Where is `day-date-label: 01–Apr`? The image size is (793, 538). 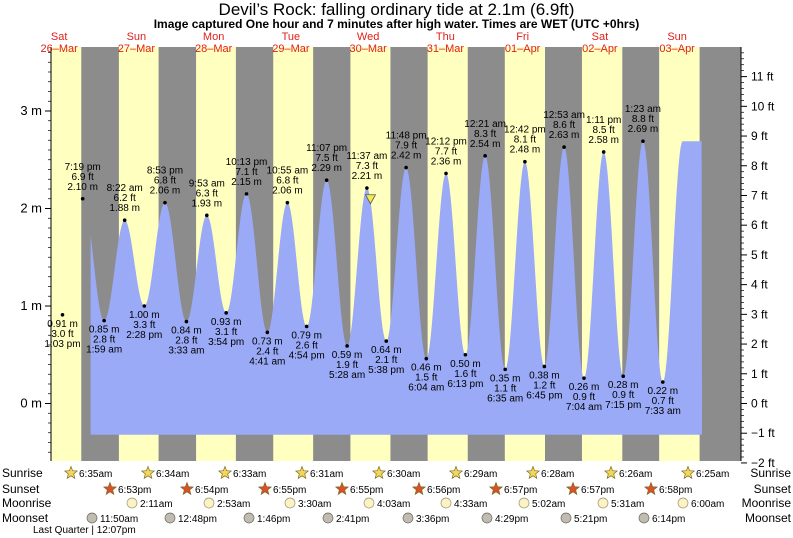
day-date-label: 01–Apr is located at coordinates (523, 49).